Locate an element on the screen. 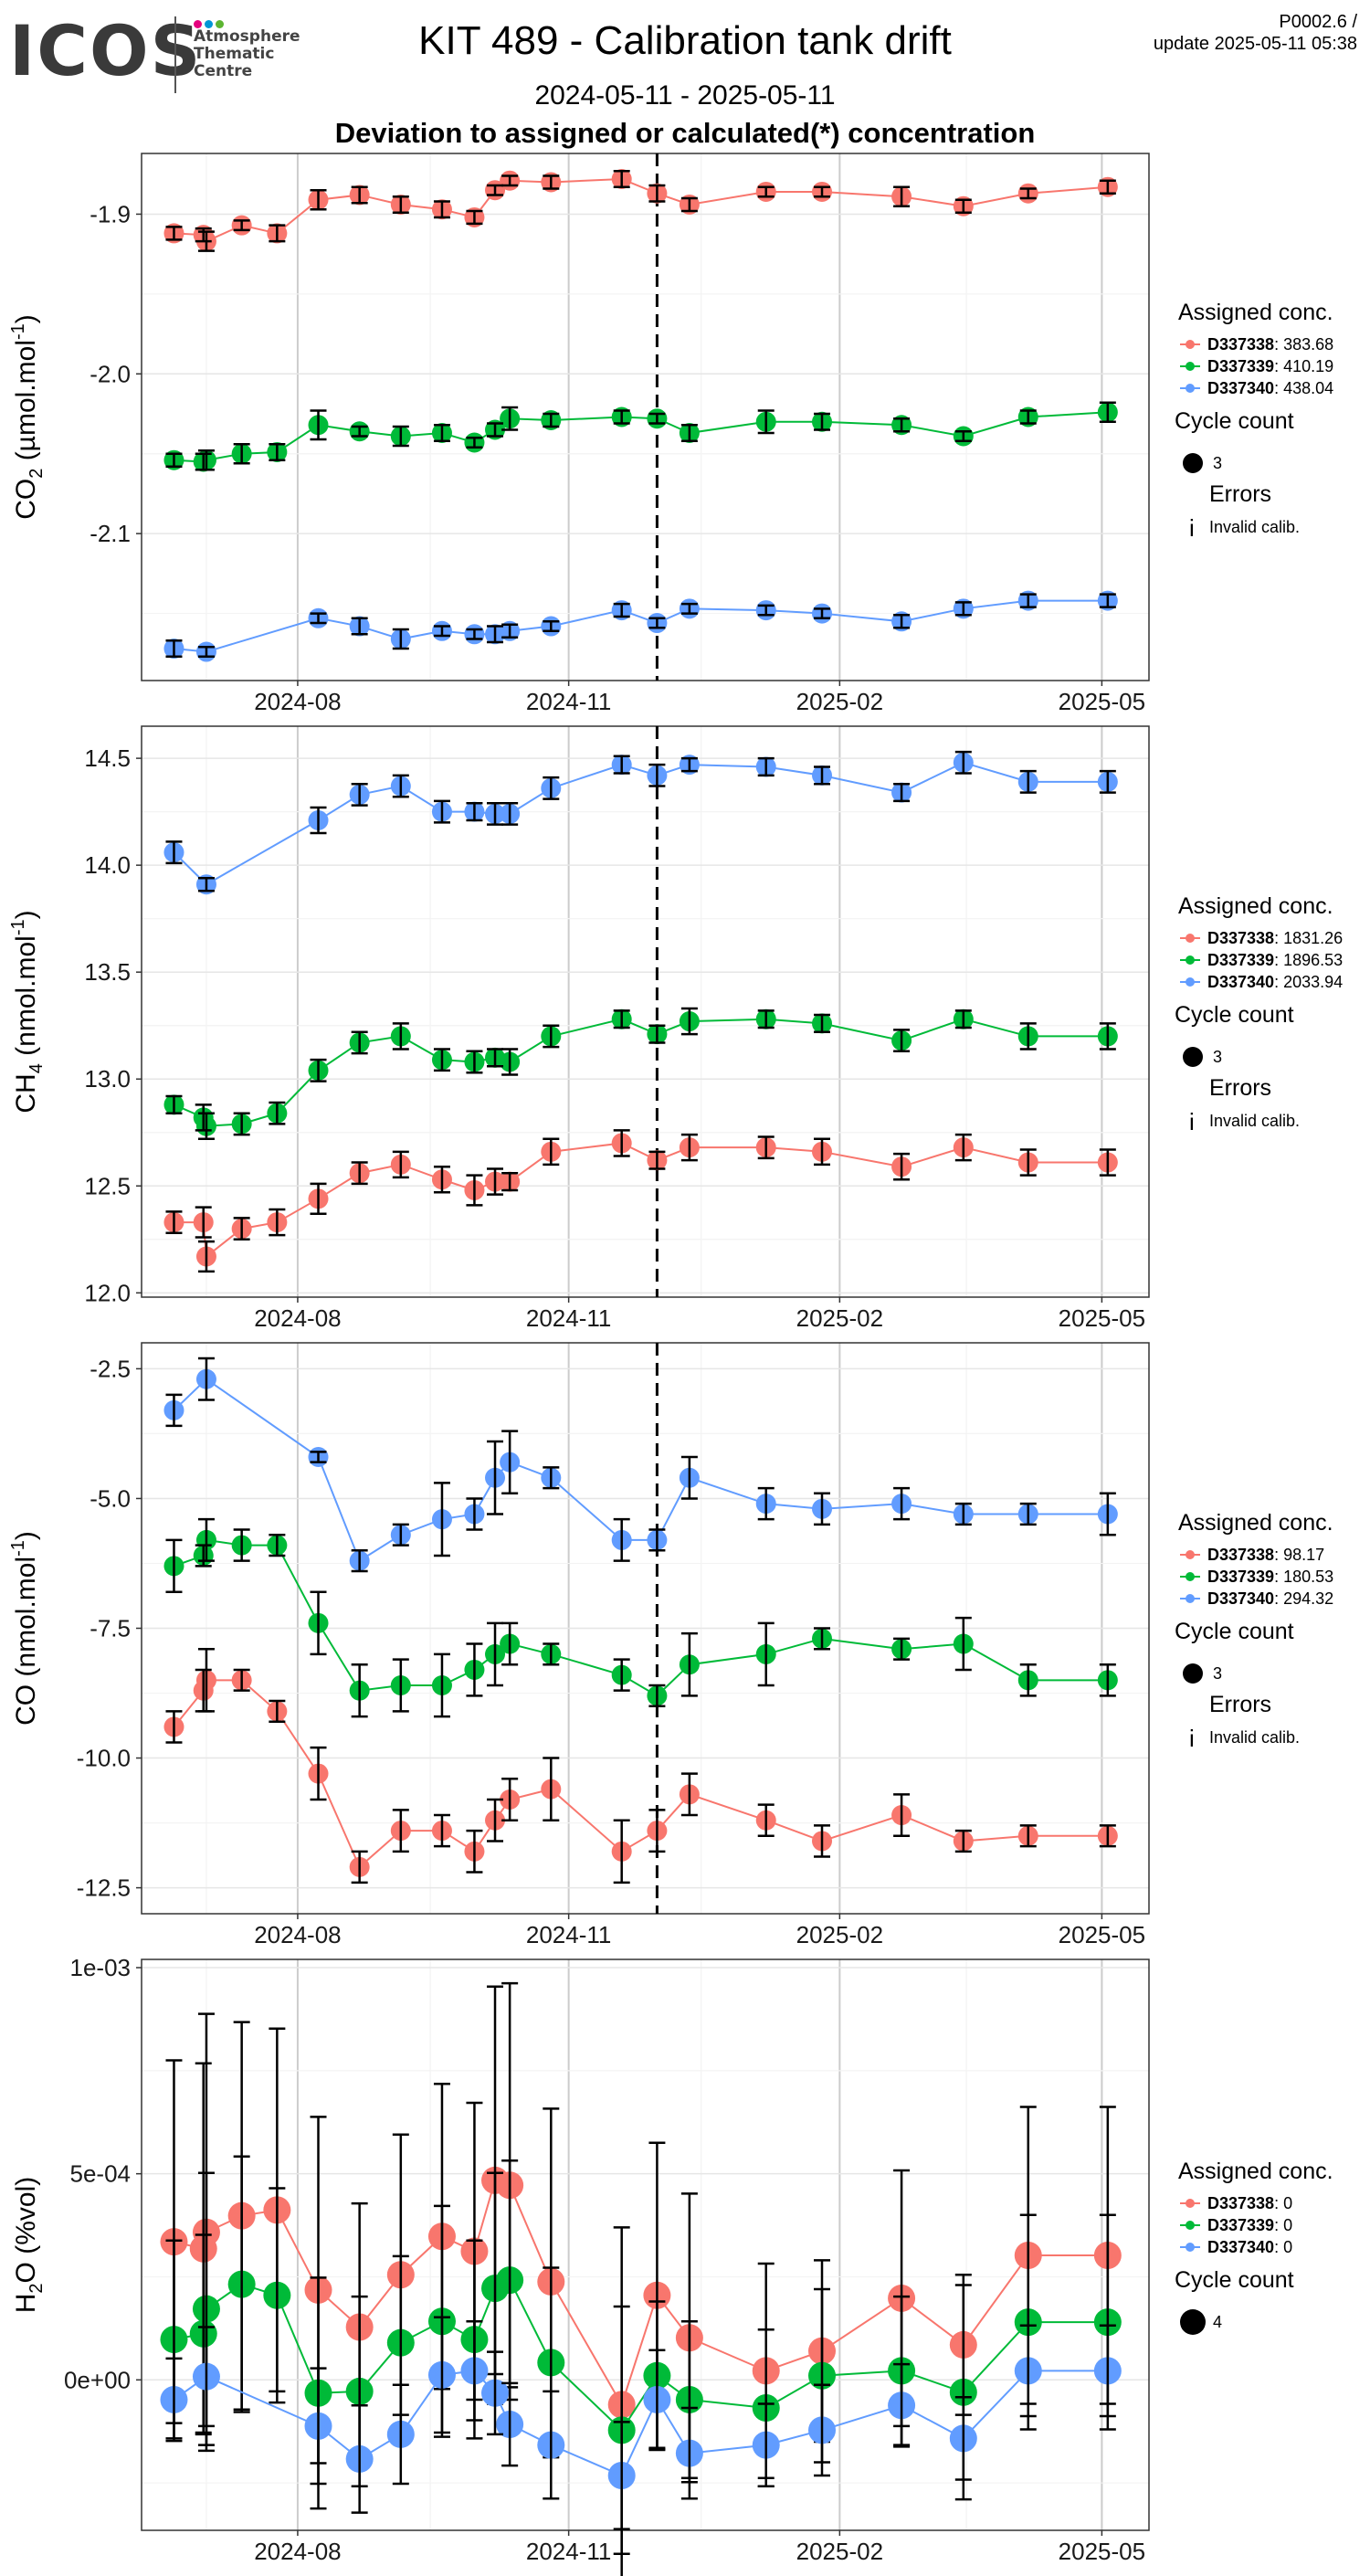 The height and width of the screenshot is (2576, 1370). page-title: KIT 489 - Calibration tank drift is located at coordinates (685, 40).